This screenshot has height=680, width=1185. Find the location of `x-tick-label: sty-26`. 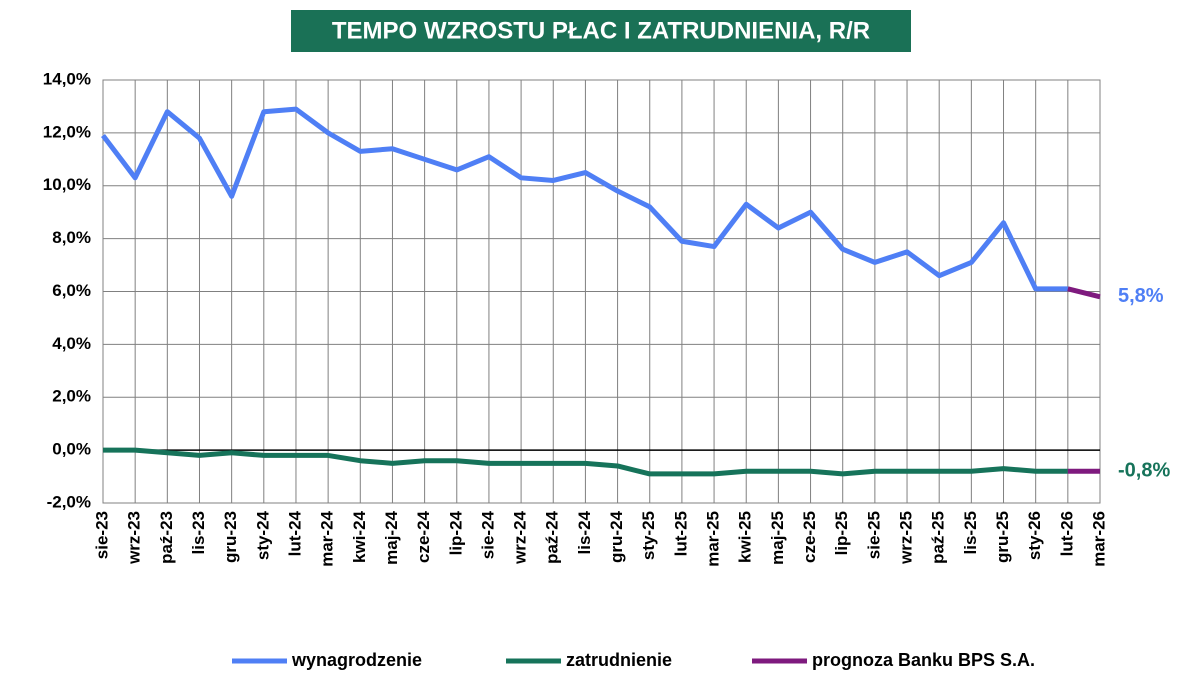

x-tick-label: sty-26 is located at coordinates (1034, 535).